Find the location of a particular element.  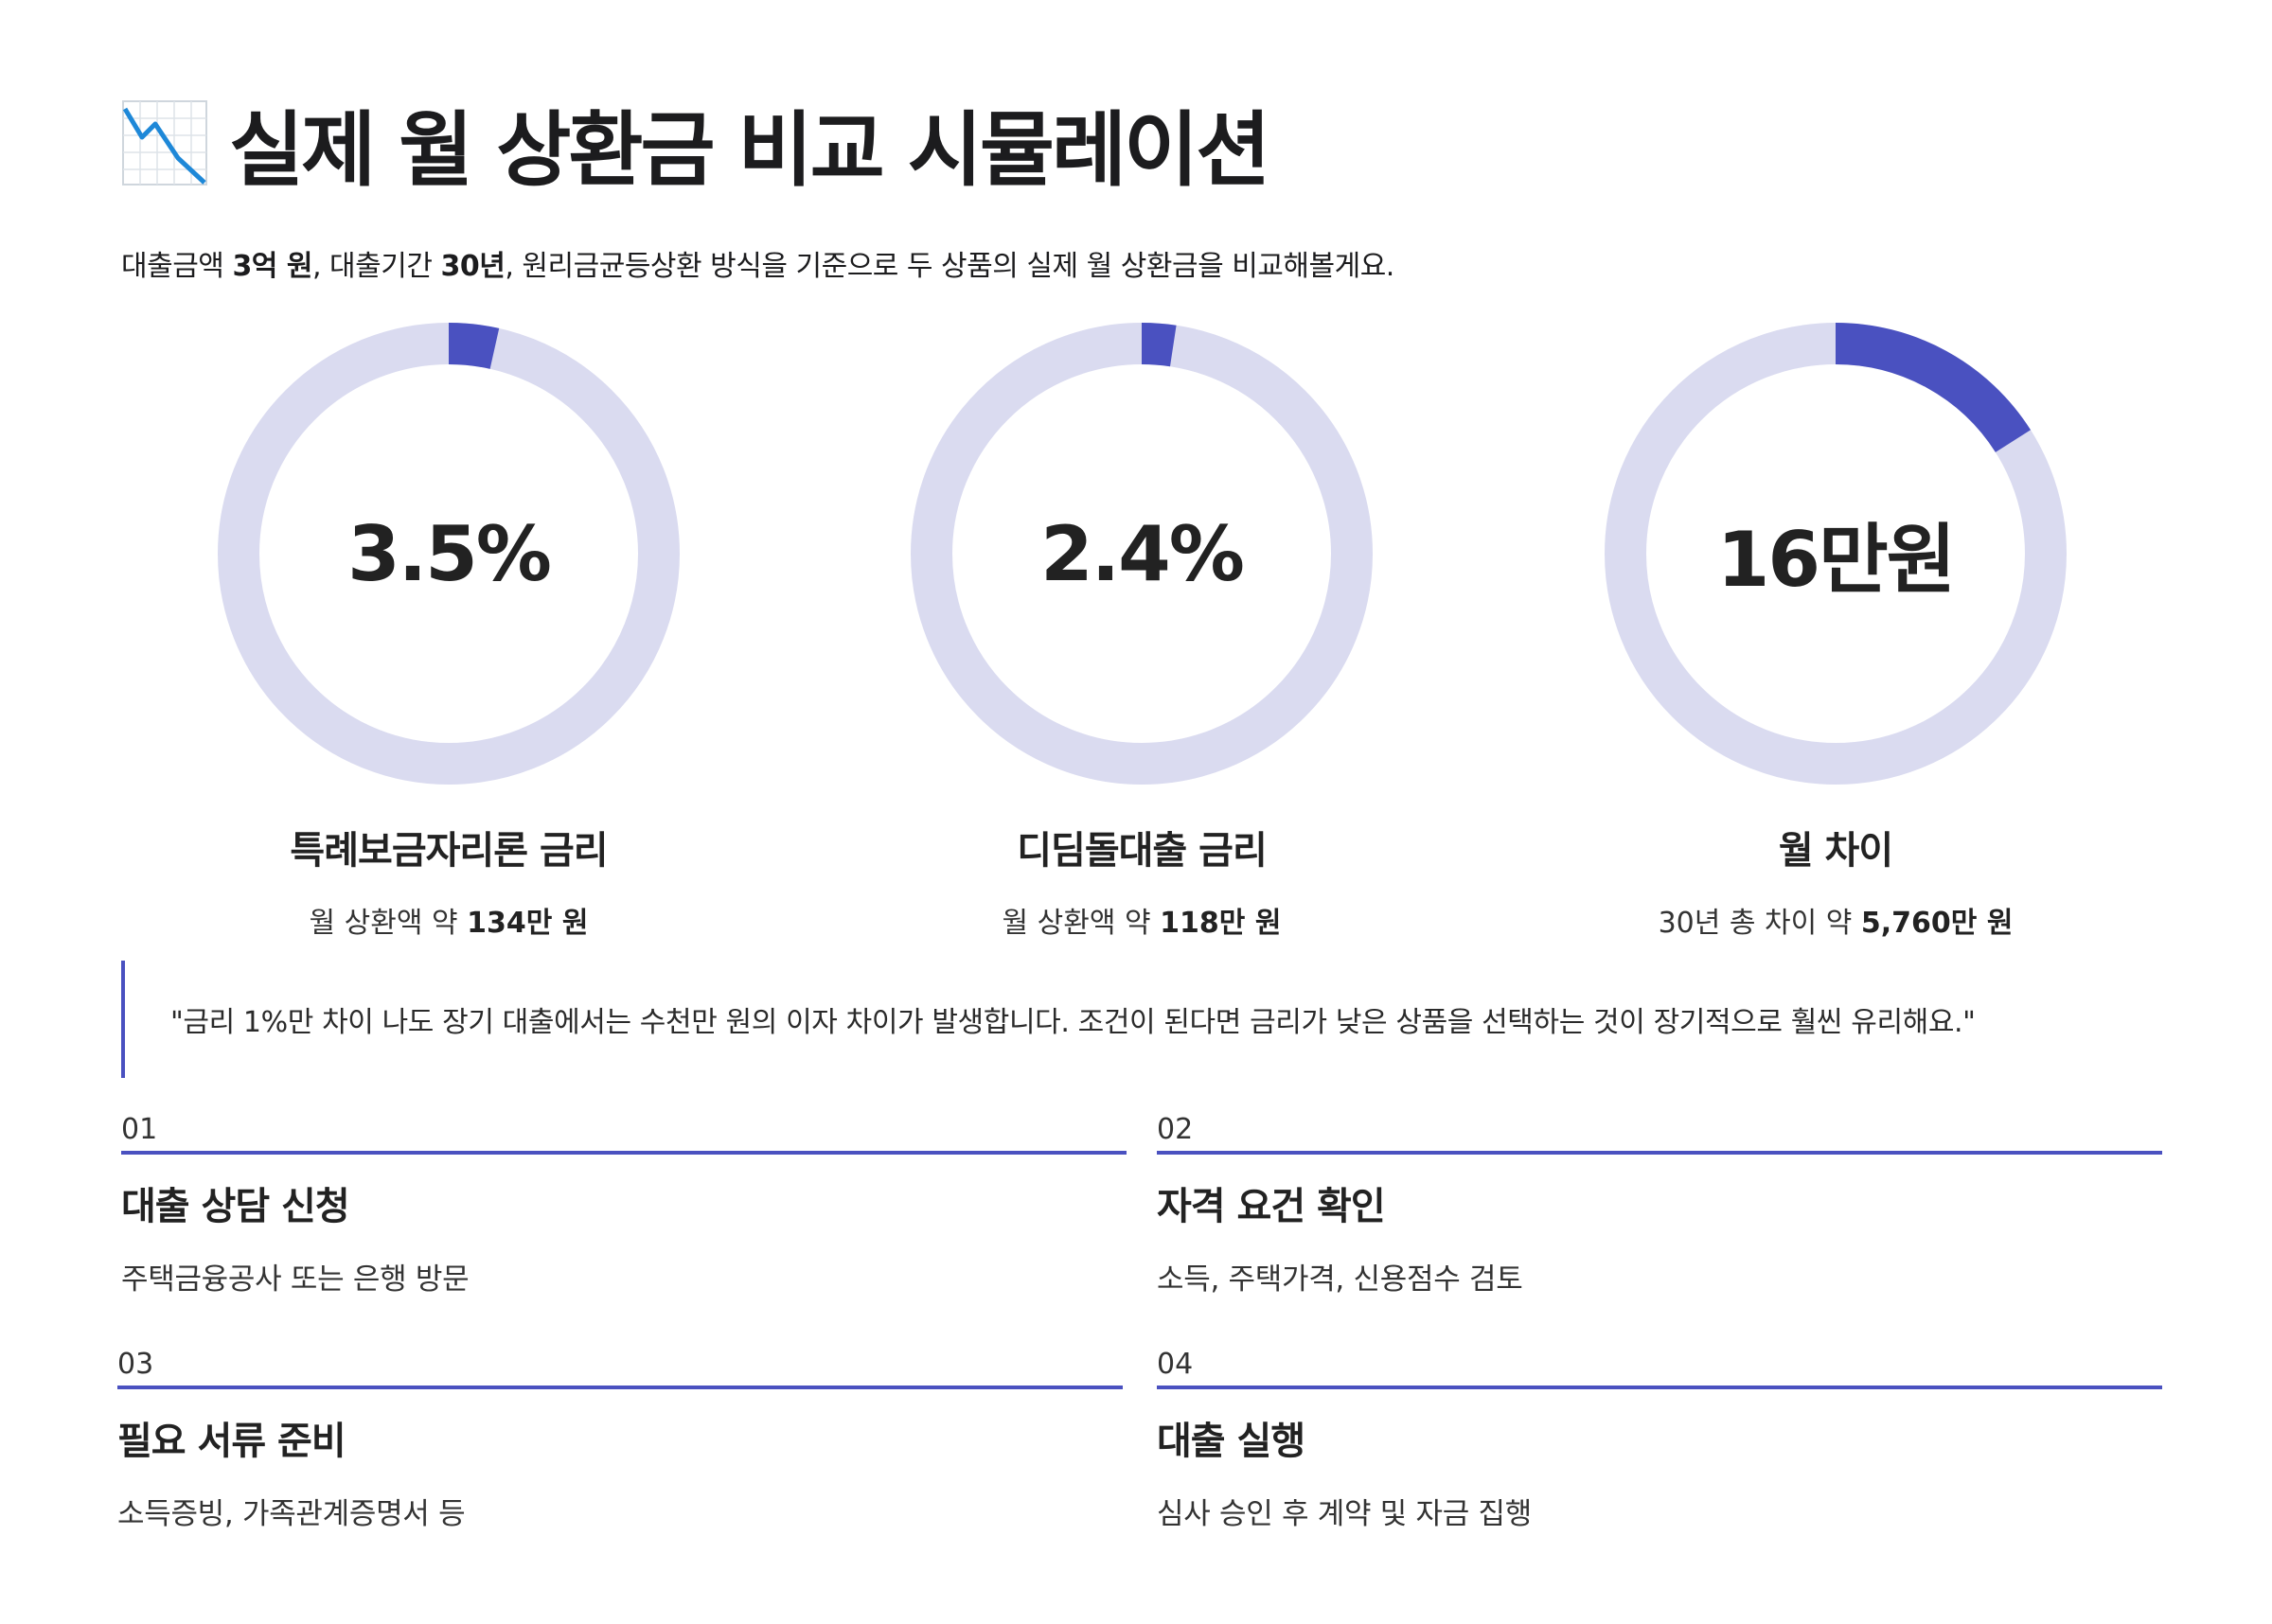

stat-sub: 월 상환액 약 118만 원 is located at coordinates (1142, 920).